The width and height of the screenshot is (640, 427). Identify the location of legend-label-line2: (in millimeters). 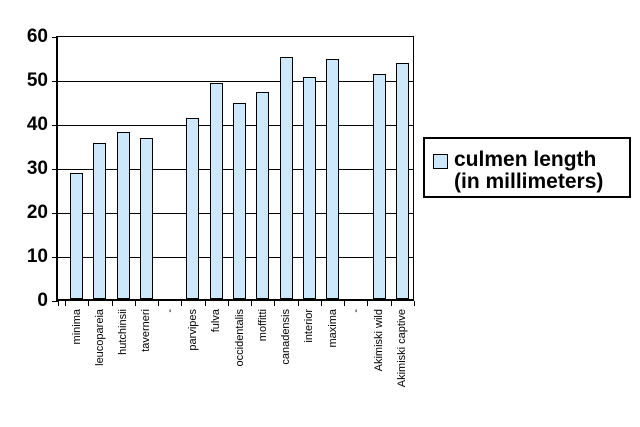
(529, 181).